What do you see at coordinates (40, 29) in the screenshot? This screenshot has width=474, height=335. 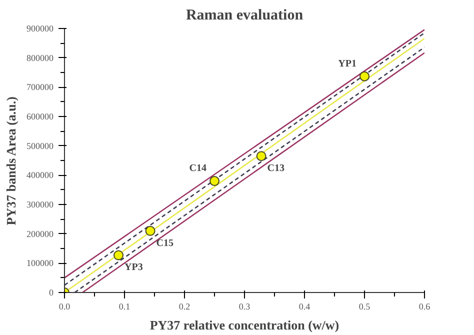 I see `y-tick-label: 900000` at bounding box center [40, 29].